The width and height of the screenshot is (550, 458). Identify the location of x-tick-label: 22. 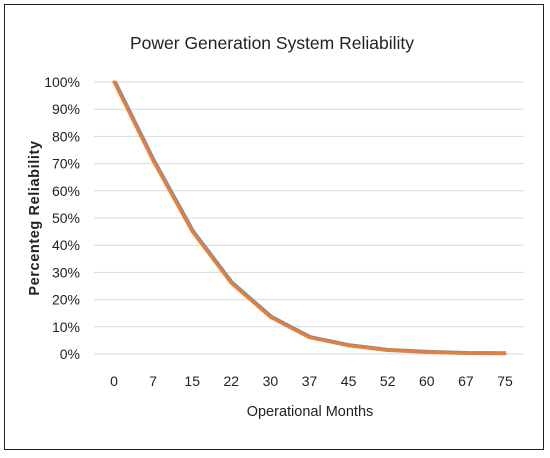
(232, 381).